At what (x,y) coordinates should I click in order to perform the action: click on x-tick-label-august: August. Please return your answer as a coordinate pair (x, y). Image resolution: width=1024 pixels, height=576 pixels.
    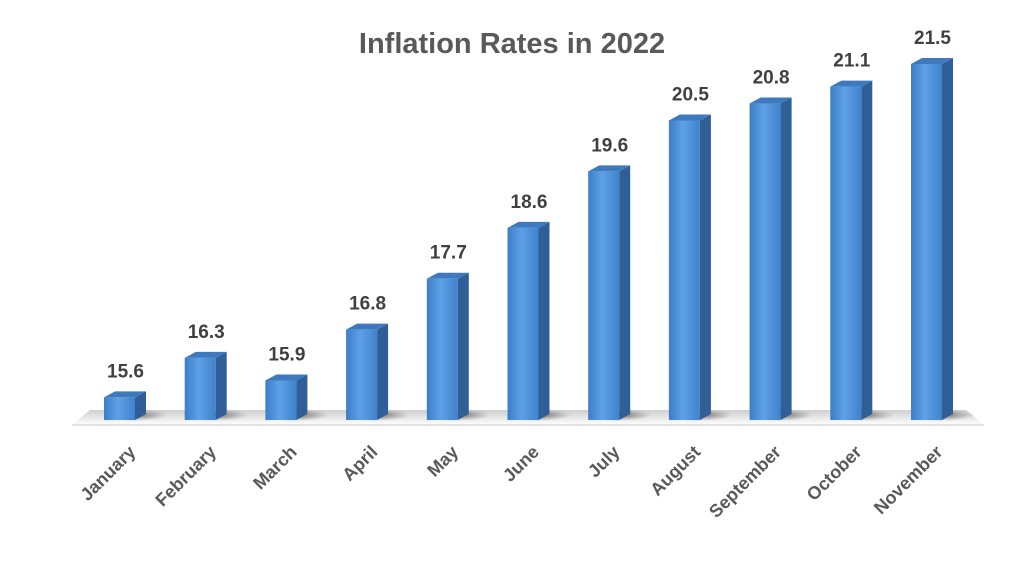
    Looking at the image, I should click on (675, 471).